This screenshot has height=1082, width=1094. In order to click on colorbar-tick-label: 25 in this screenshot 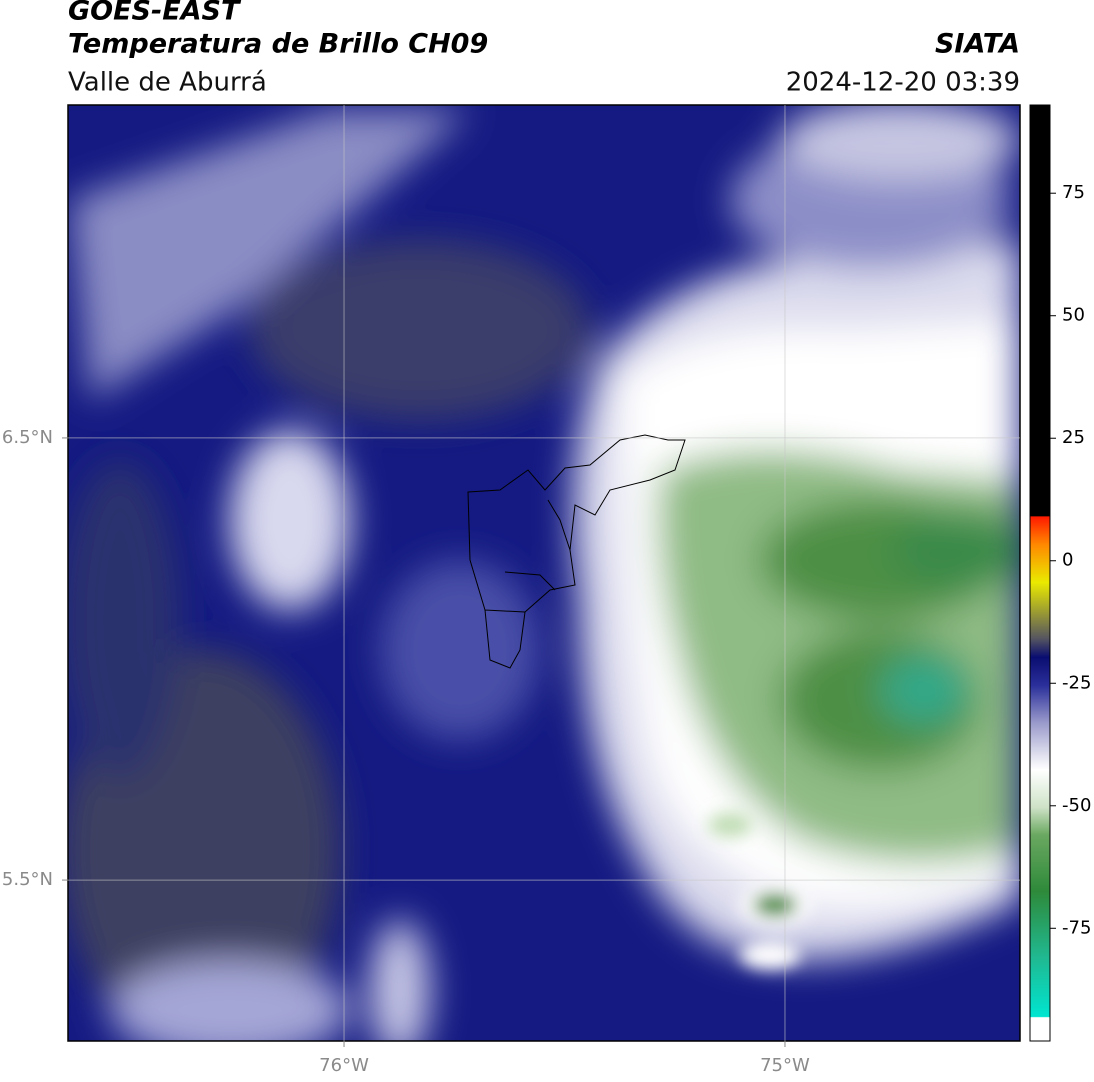, I will do `click(1073, 437)`.